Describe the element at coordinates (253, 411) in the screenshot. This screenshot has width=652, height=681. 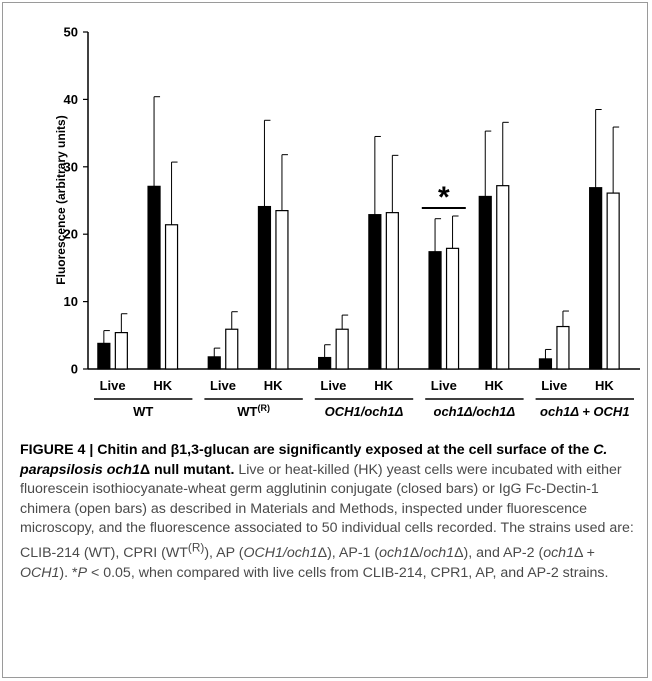
I see `group-label: WT(R)` at that location.